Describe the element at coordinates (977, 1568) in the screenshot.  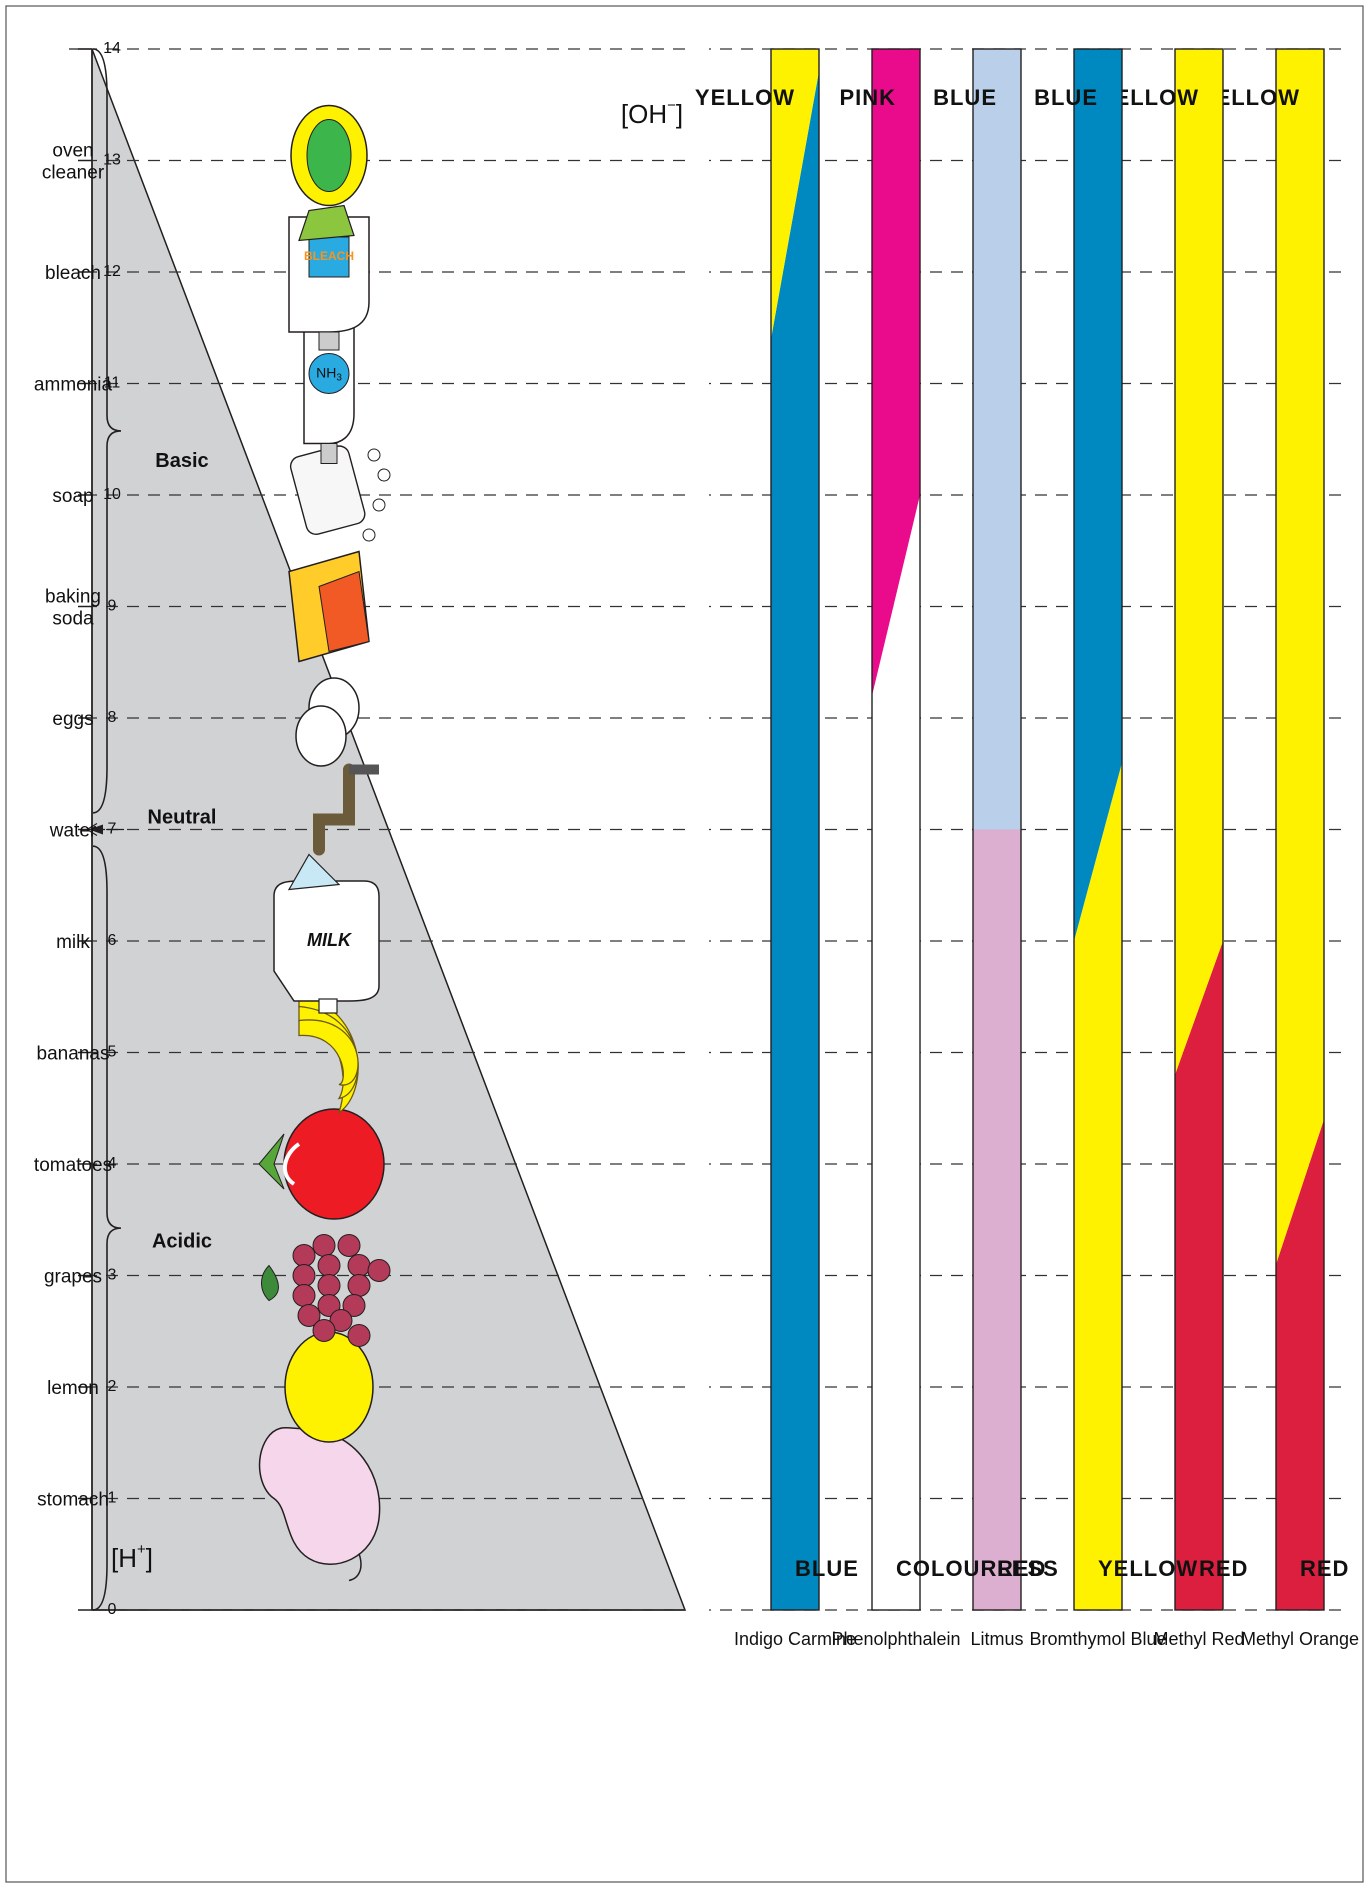
I see `acid-color-label: COLOURLESS` at that location.